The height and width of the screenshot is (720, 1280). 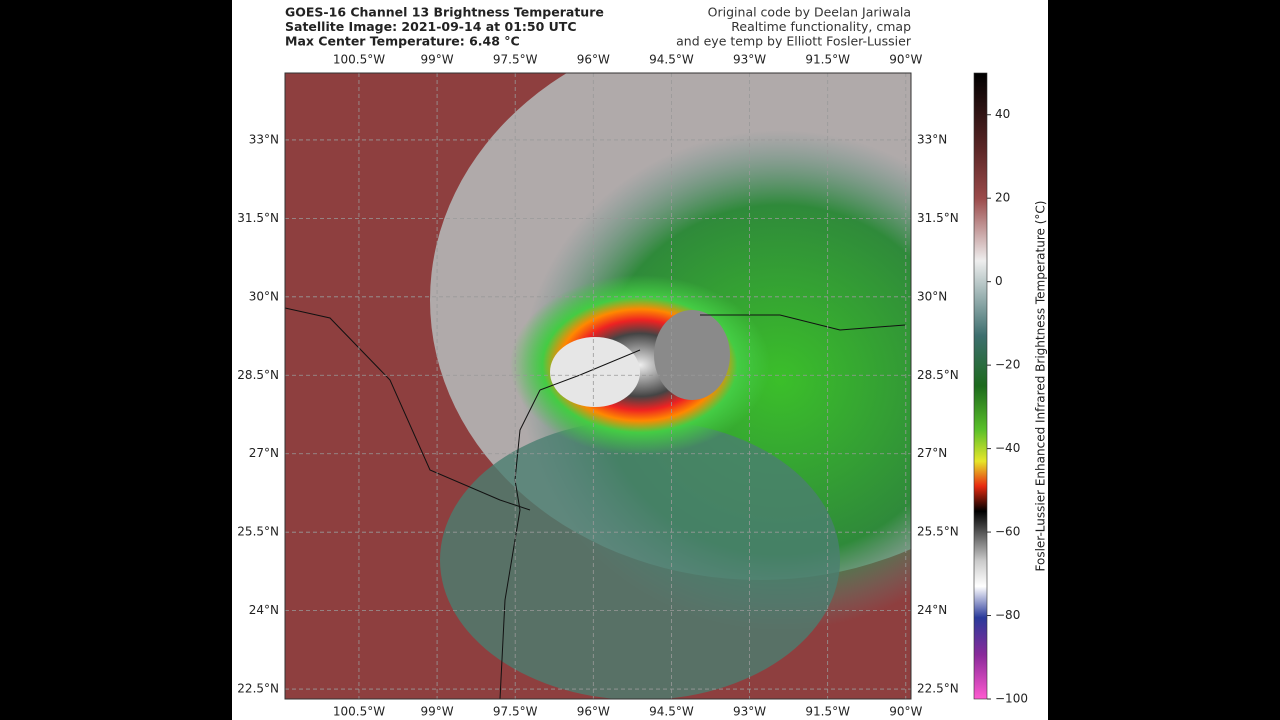 I want to click on colorbar-tick-label: 40, so click(x=1002, y=114).